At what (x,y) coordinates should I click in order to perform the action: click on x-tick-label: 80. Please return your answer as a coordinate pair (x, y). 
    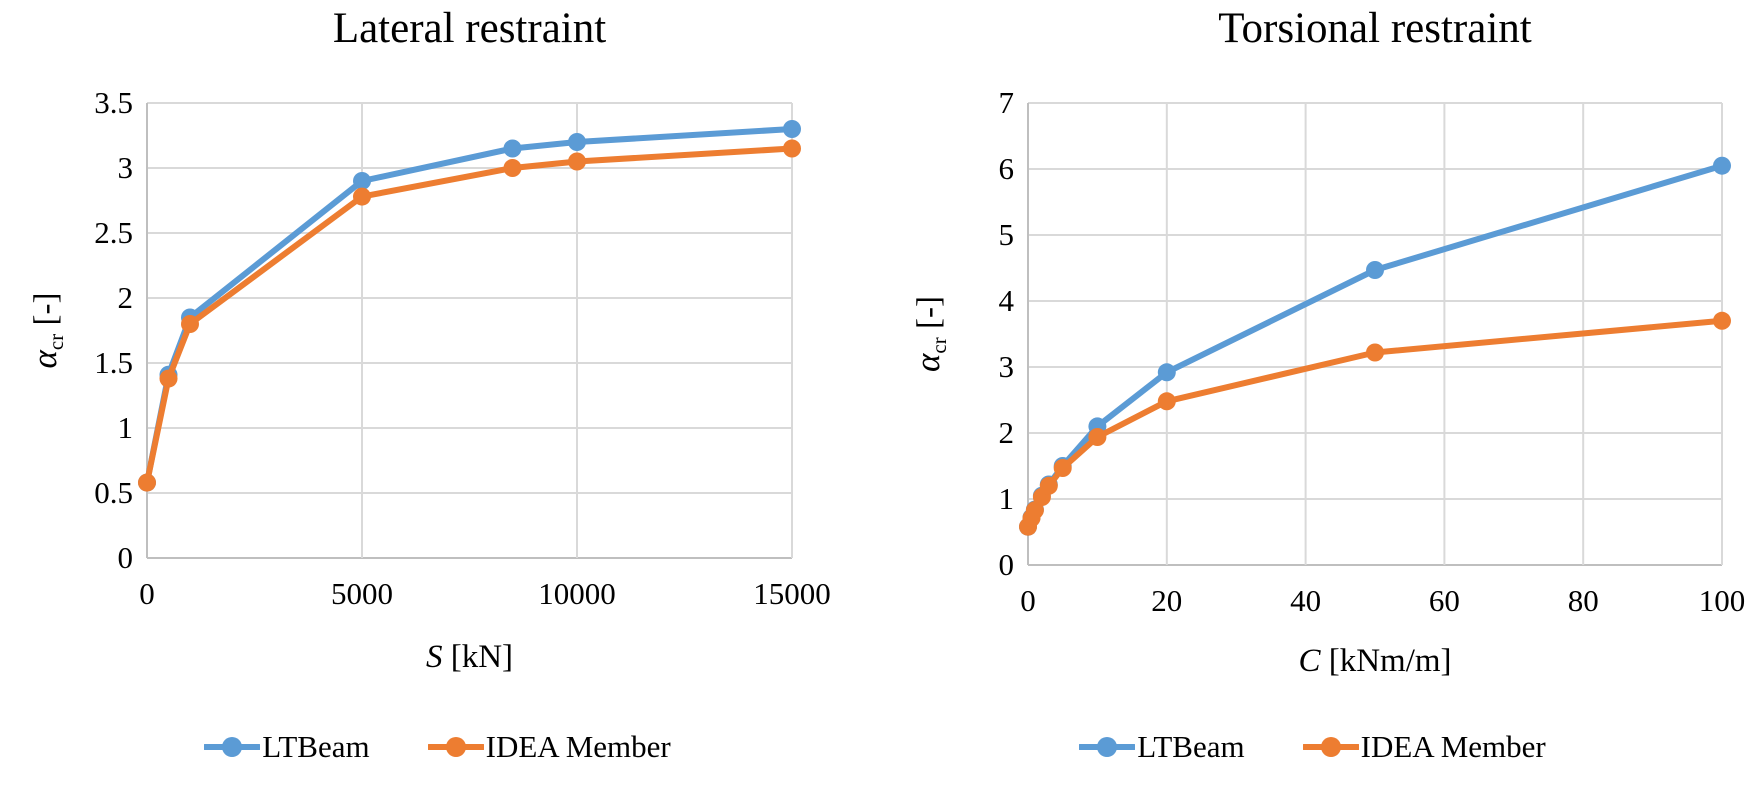
    Looking at the image, I should click on (1583, 600).